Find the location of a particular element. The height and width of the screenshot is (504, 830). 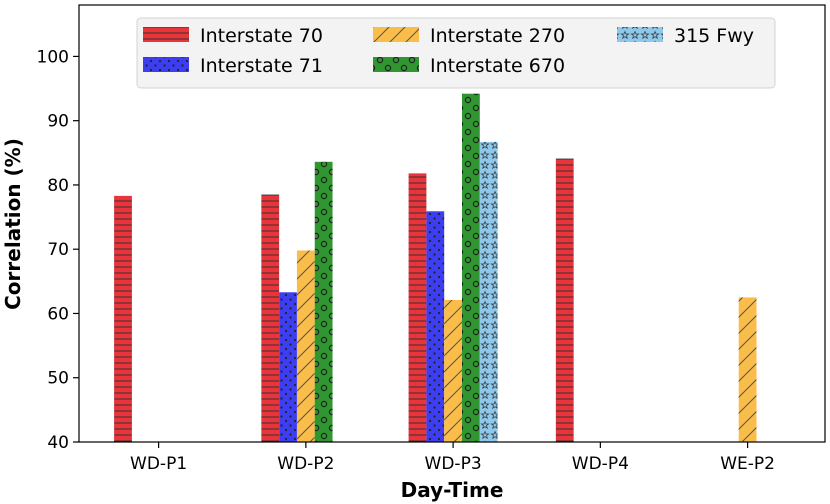

bar-interstate-70-wd-p4 is located at coordinates (564, 300).